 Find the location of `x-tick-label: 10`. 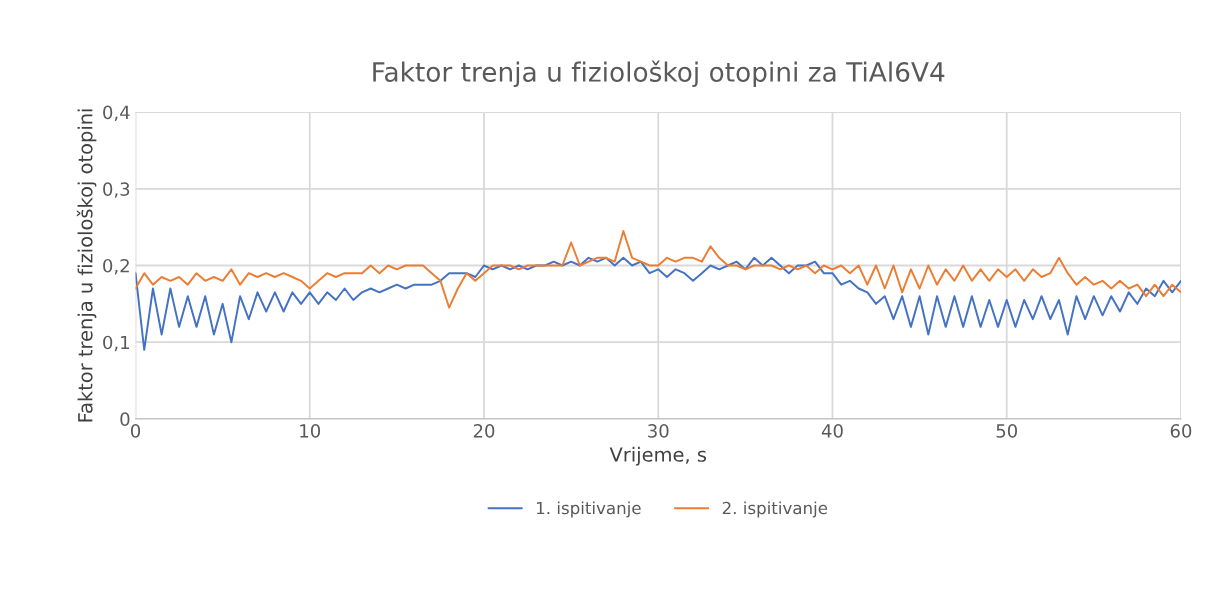

x-tick-label: 10 is located at coordinates (310, 431).